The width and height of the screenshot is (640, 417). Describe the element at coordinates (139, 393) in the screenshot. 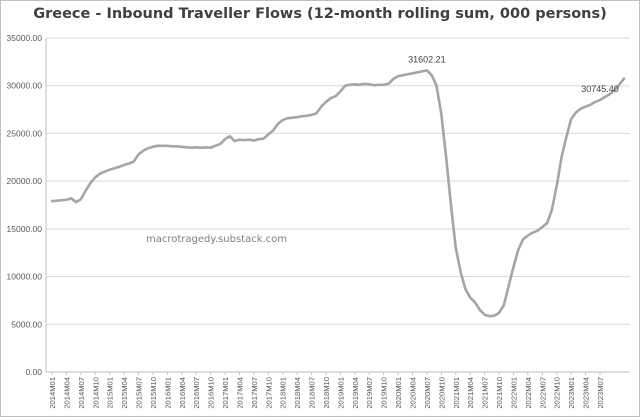

I see `x-tick-label: 2015M07` at that location.